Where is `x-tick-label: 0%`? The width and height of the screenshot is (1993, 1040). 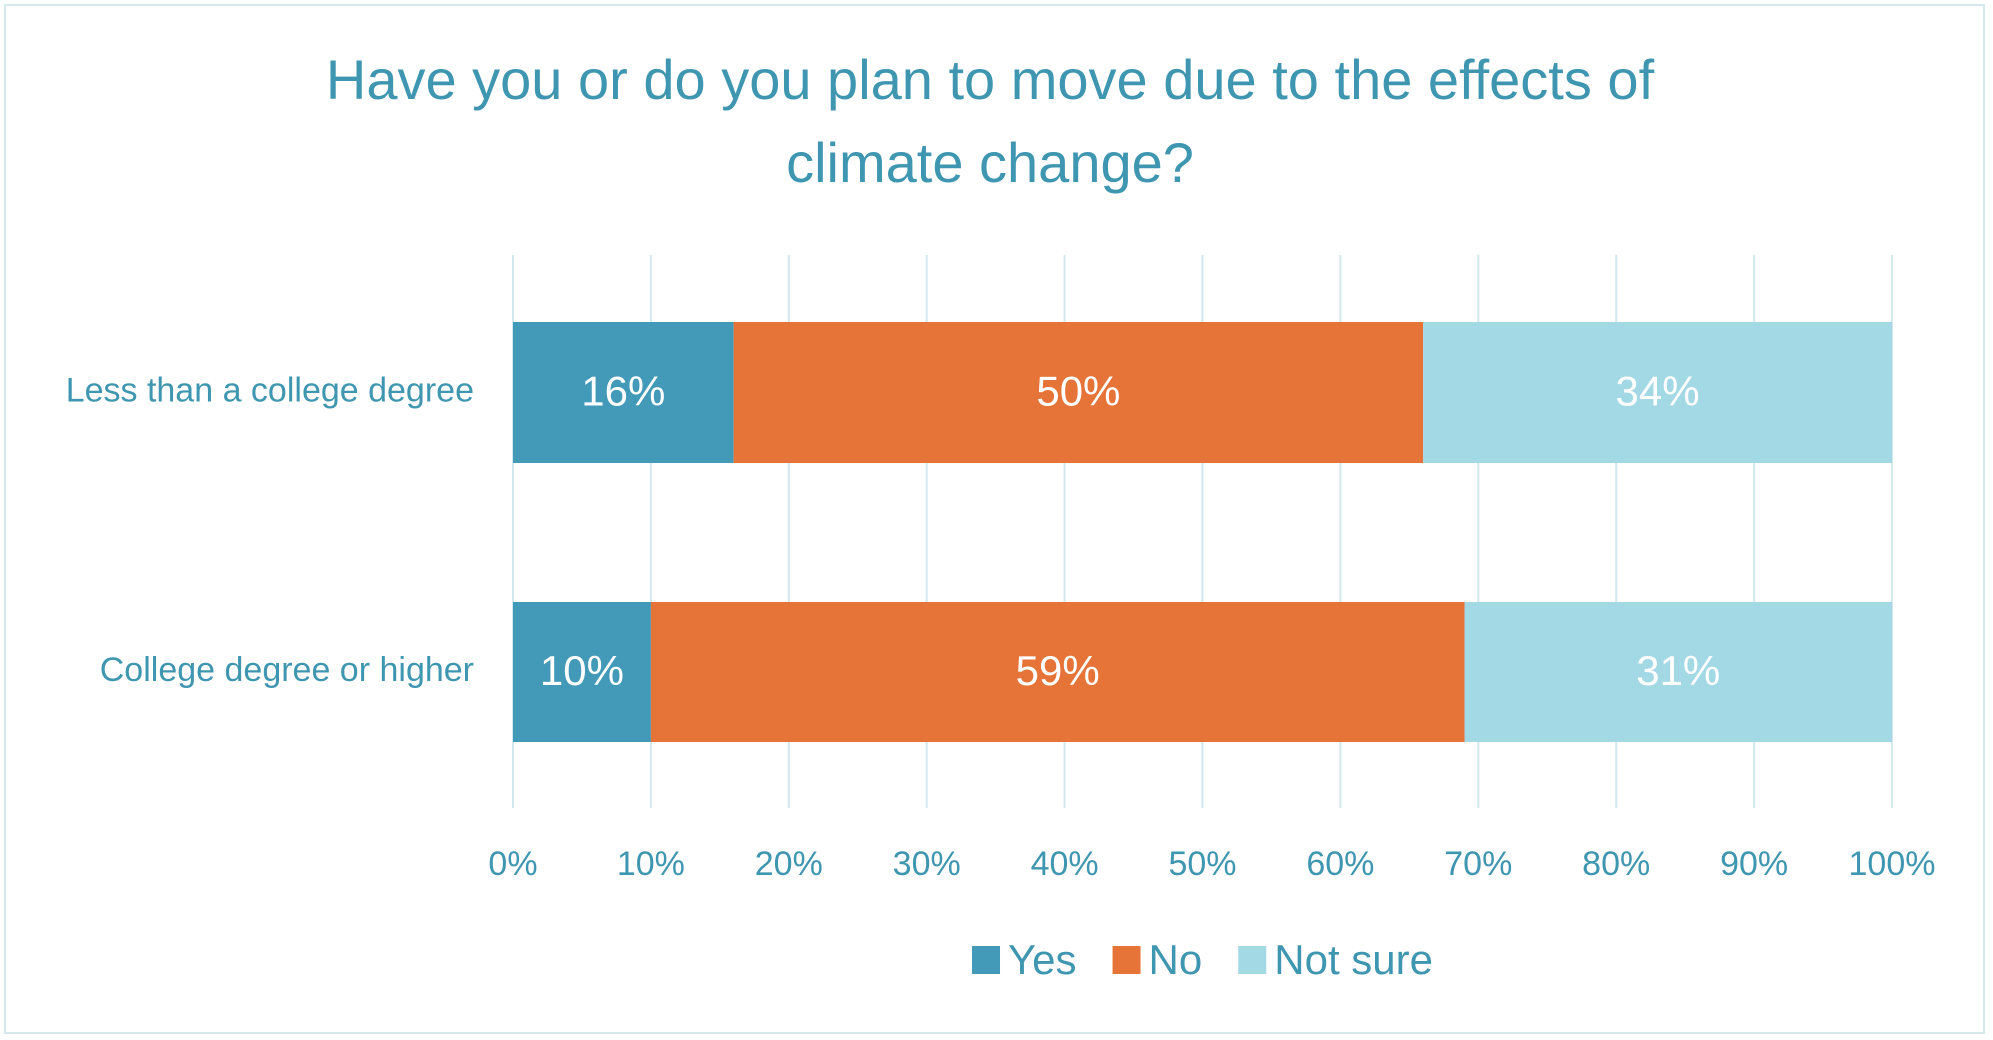 x-tick-label: 0% is located at coordinates (512, 864).